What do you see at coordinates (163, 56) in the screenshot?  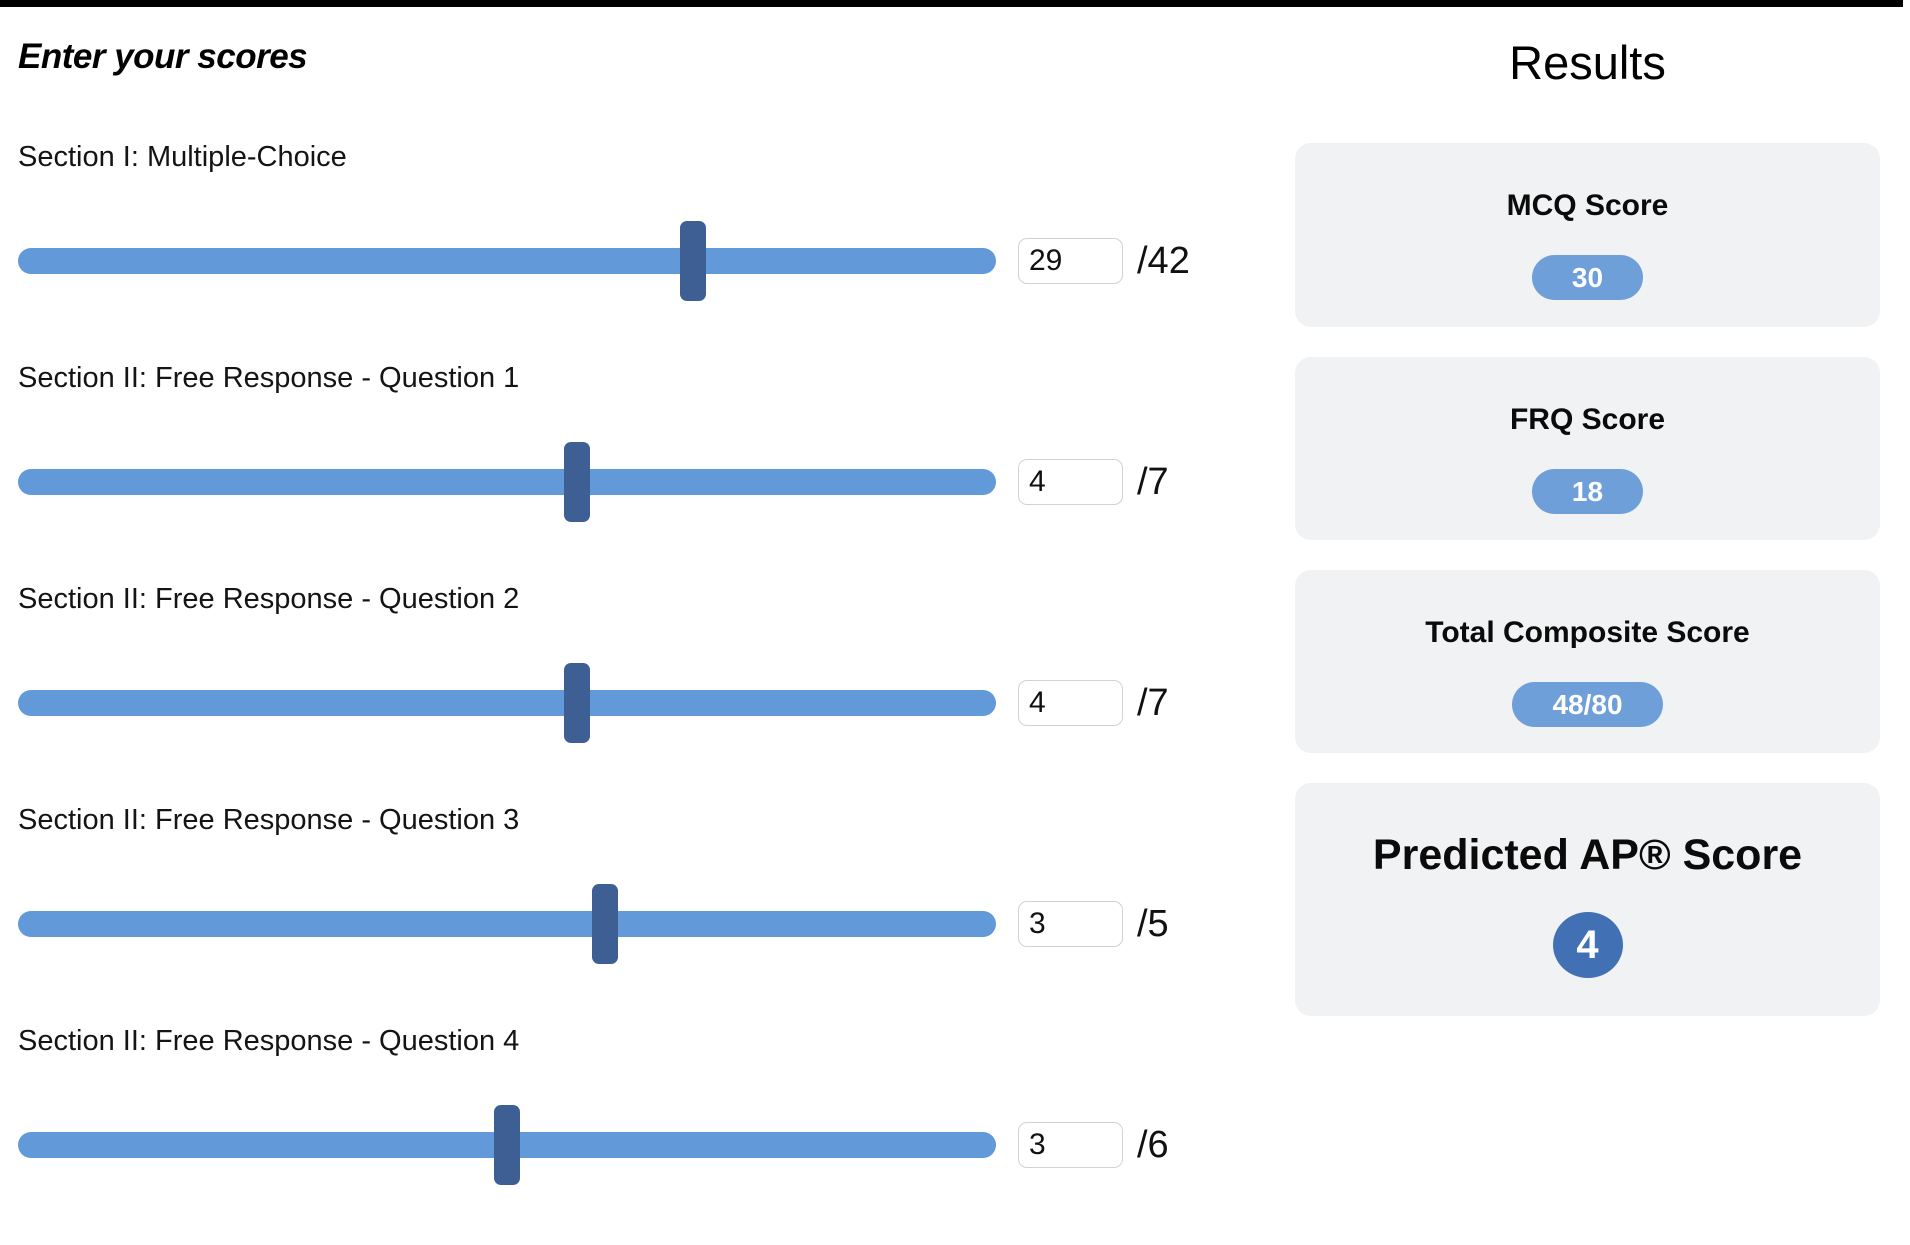 I see `enter-scores-heading: Enter your scores` at bounding box center [163, 56].